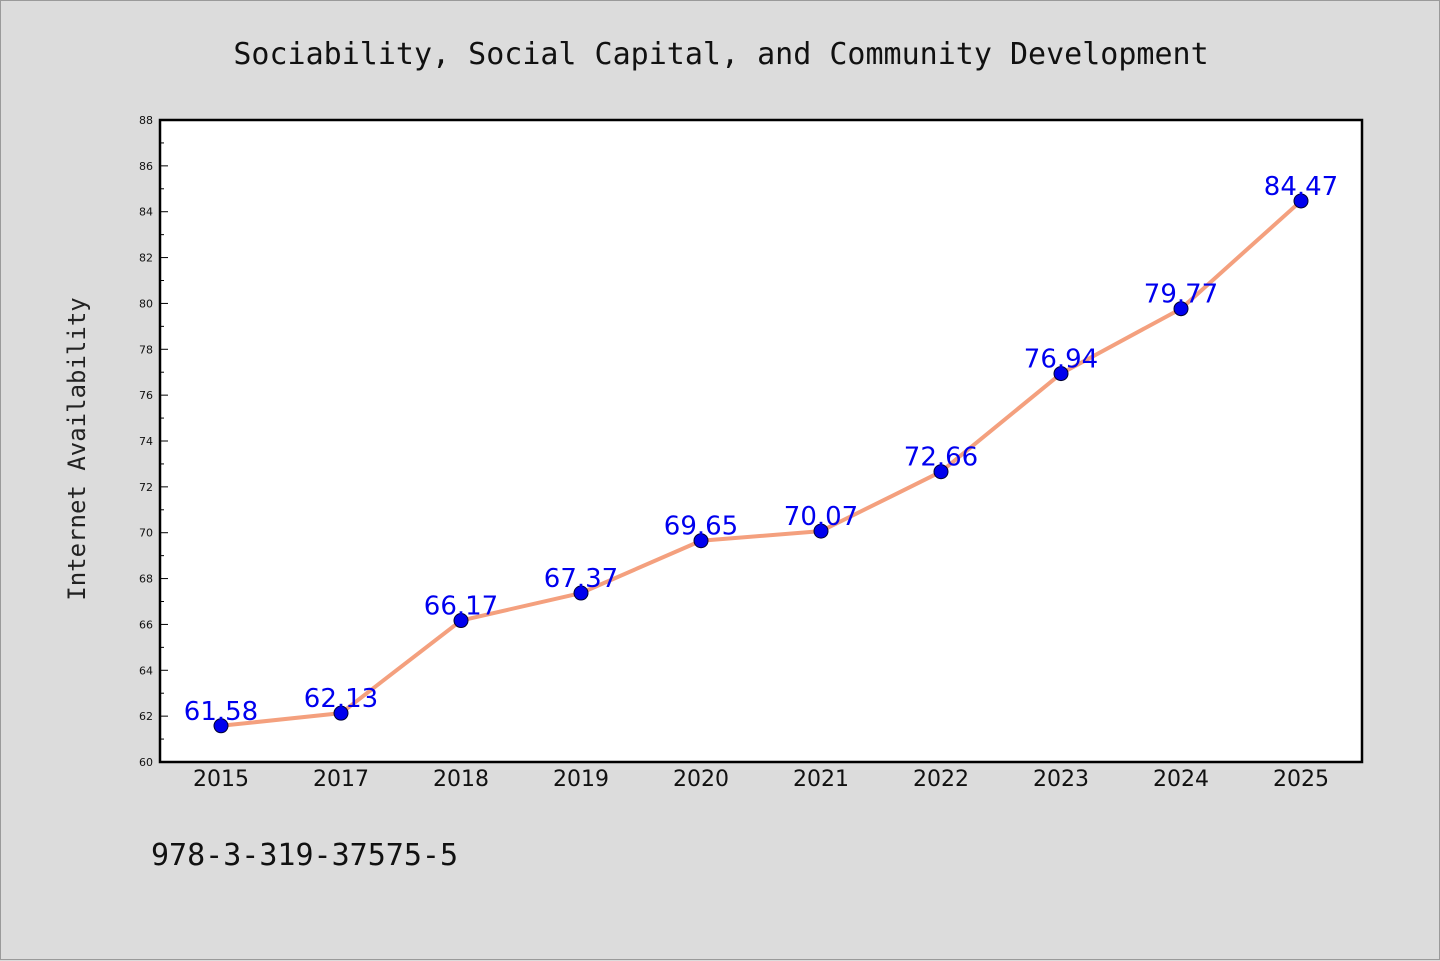  What do you see at coordinates (153, 441) in the screenshot?
I see `y-axis-ticks: 60 62 64 66 68 70 72 74 76 78 80 82 84 86 88` at bounding box center [153, 441].